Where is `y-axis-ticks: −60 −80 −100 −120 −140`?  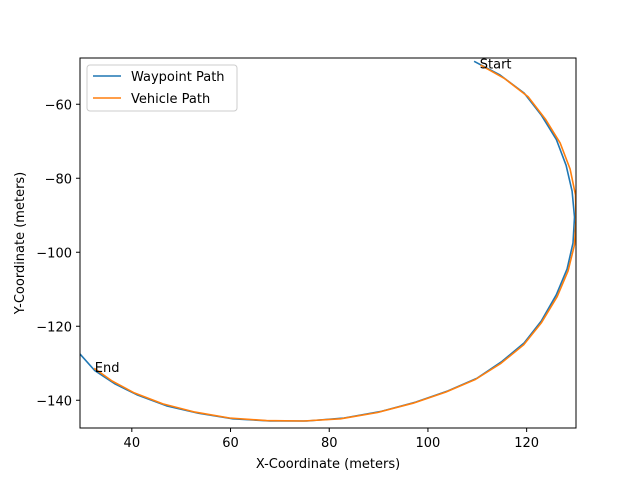 y-axis-ticks: −60 −80 −100 −120 −140 is located at coordinates (58, 253).